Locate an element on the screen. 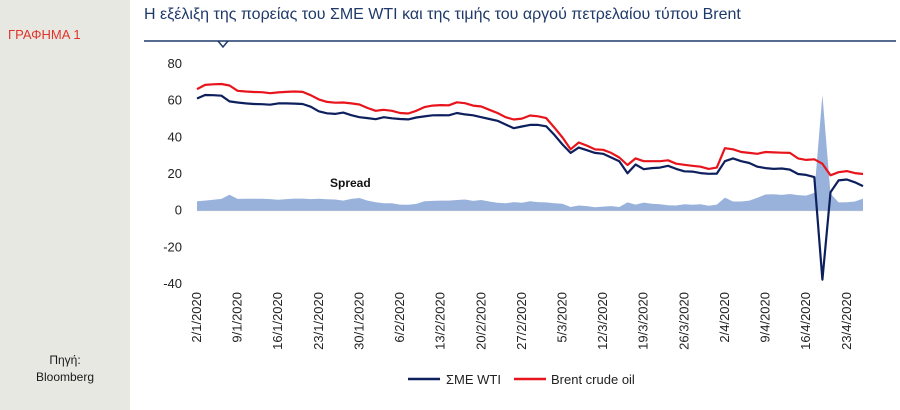 This screenshot has width=900, height=410. x-tick-label: 12/3/2020 is located at coordinates (602, 321).